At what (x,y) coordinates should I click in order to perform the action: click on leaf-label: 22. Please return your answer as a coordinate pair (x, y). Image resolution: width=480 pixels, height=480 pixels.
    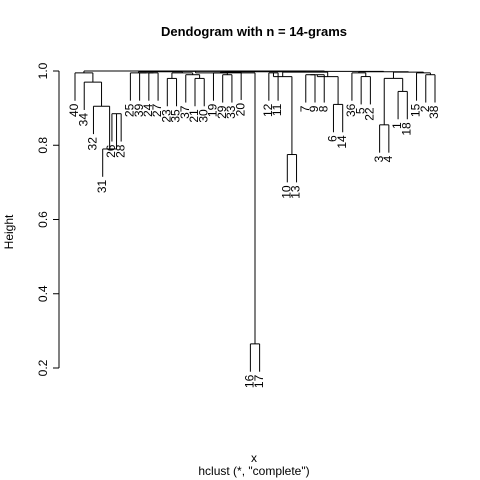
    Looking at the image, I should click on (370, 114).